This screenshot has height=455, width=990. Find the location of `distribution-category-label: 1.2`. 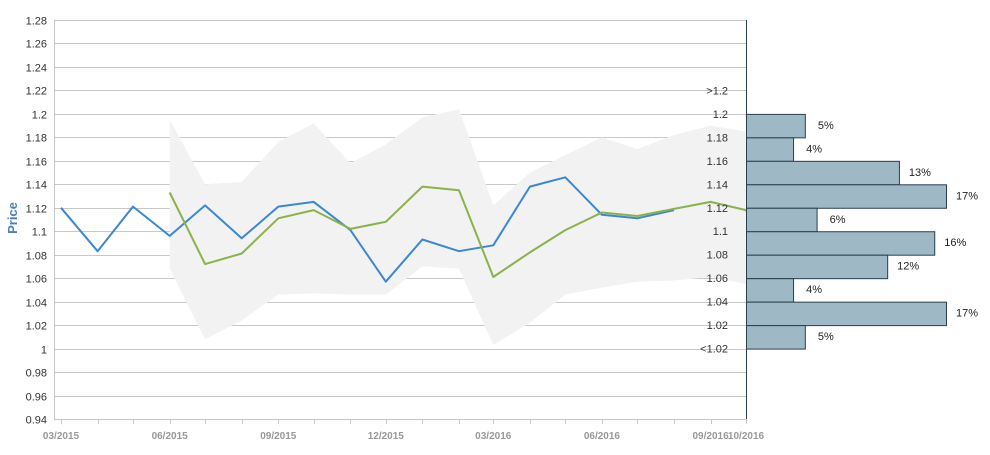

distribution-category-label: 1.2 is located at coordinates (720, 115).